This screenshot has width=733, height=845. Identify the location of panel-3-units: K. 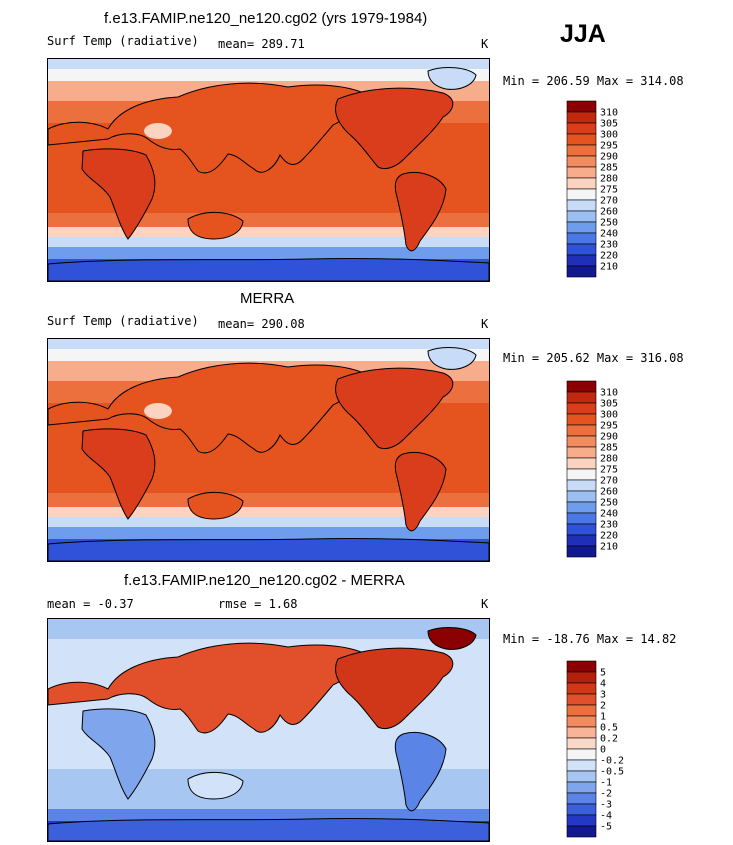
(485, 604).